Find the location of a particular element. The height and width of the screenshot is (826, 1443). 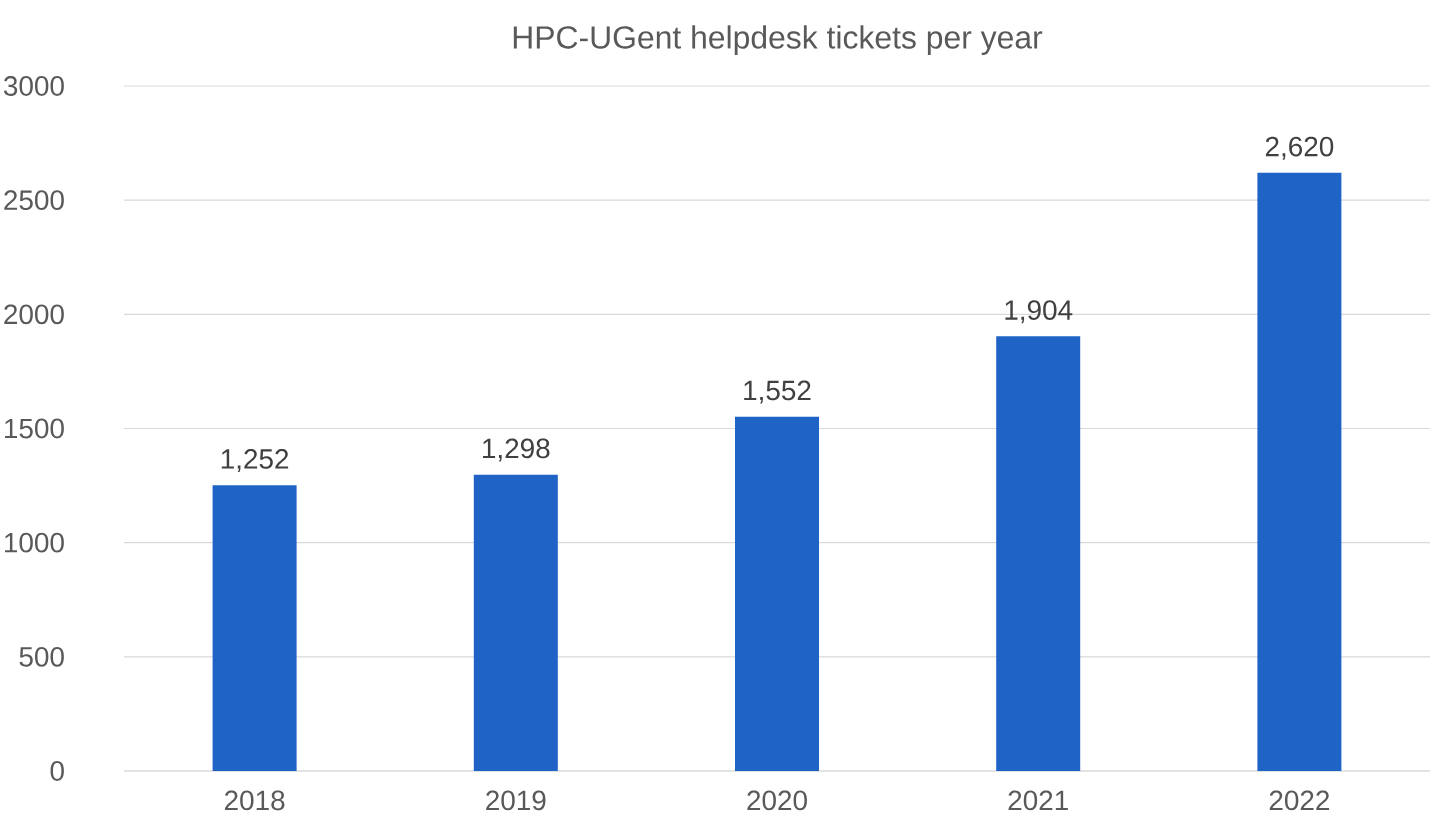

y-tick-label: 2000 is located at coordinates (34, 314).